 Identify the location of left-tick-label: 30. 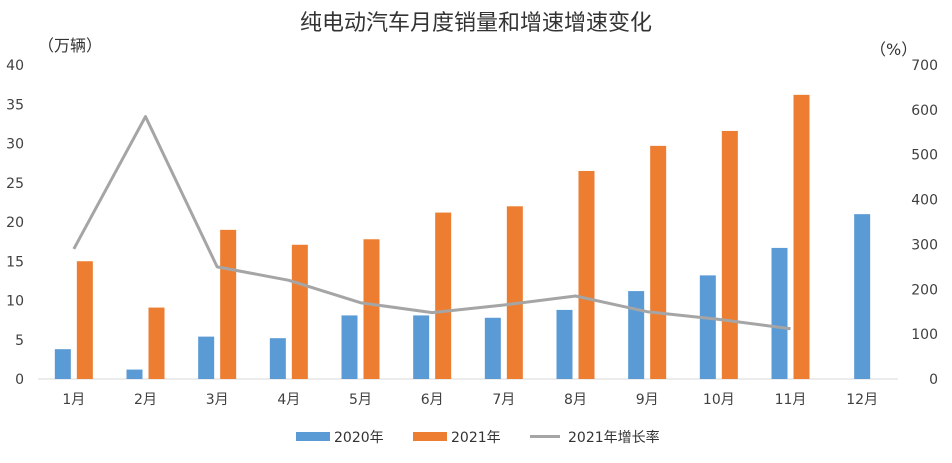
(15, 145).